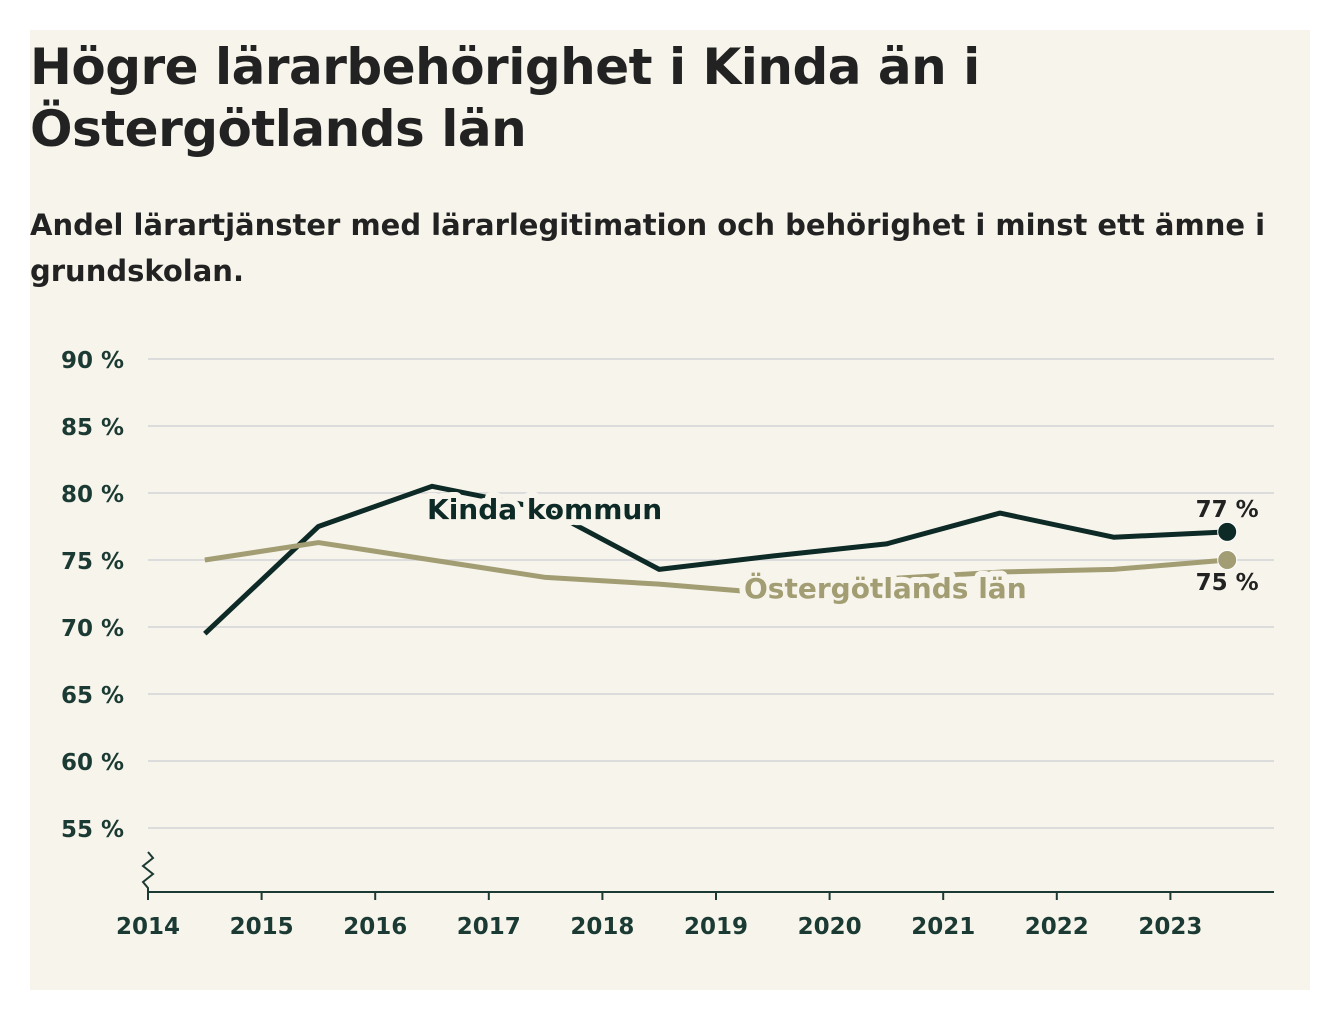 The height and width of the screenshot is (1020, 1340). What do you see at coordinates (943, 927) in the screenshot?
I see `x-tick-label: 2021` at bounding box center [943, 927].